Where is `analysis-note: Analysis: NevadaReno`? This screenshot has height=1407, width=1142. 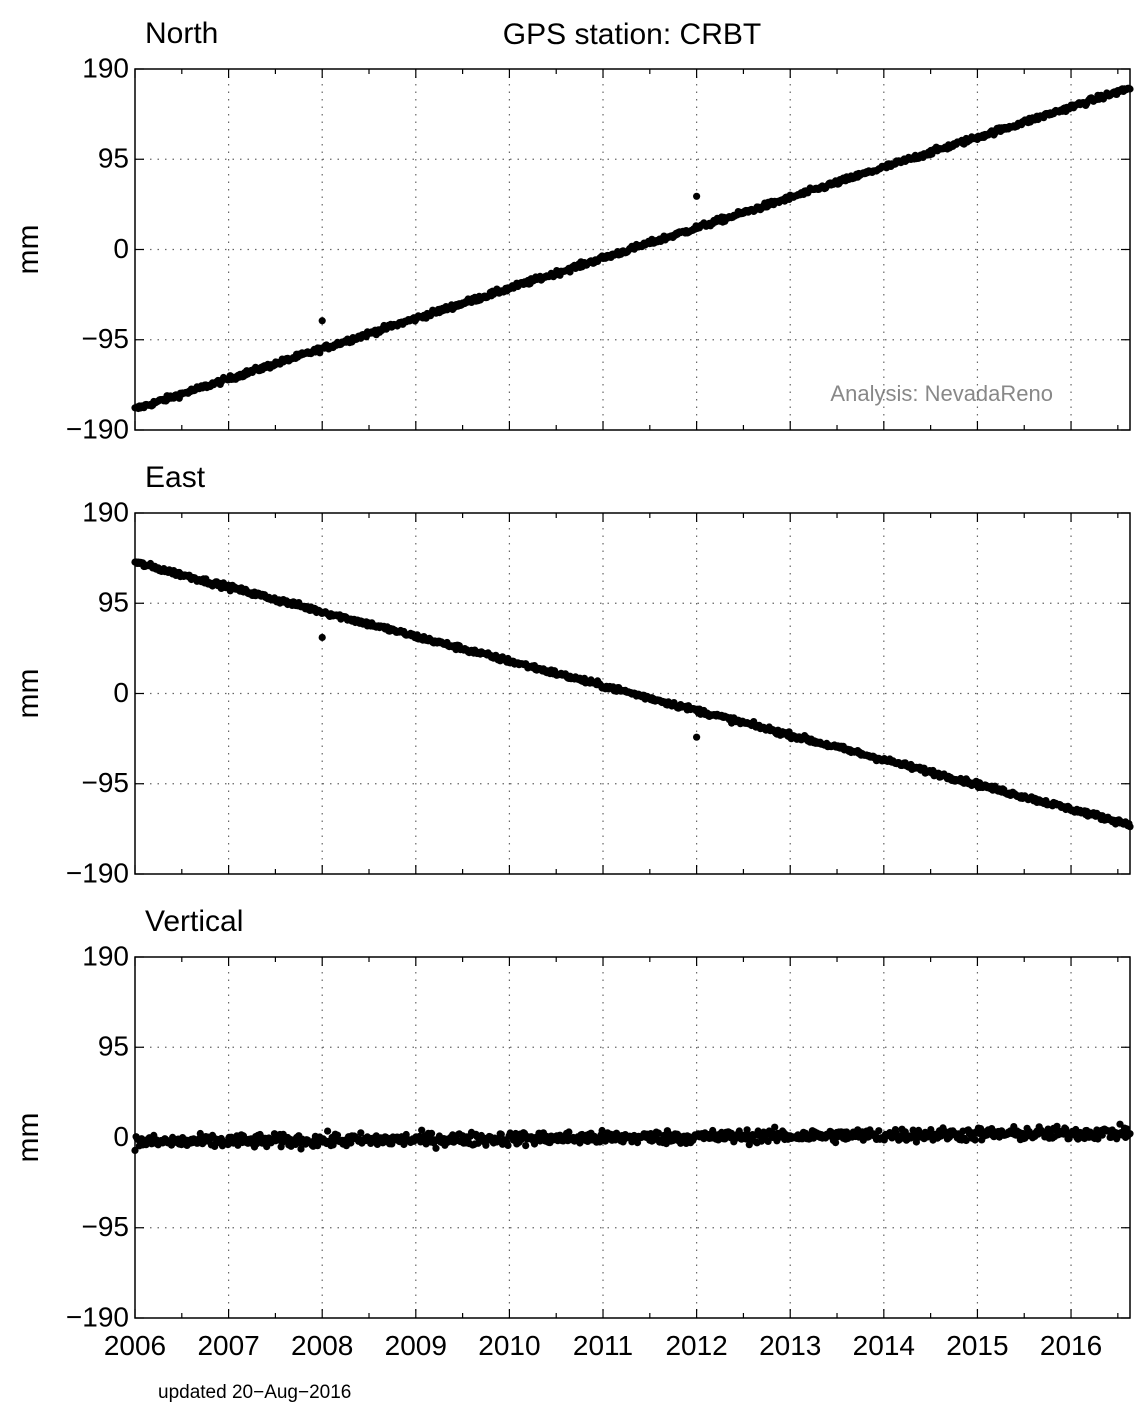 analysis-note: Analysis: NevadaReno is located at coordinates (941, 393).